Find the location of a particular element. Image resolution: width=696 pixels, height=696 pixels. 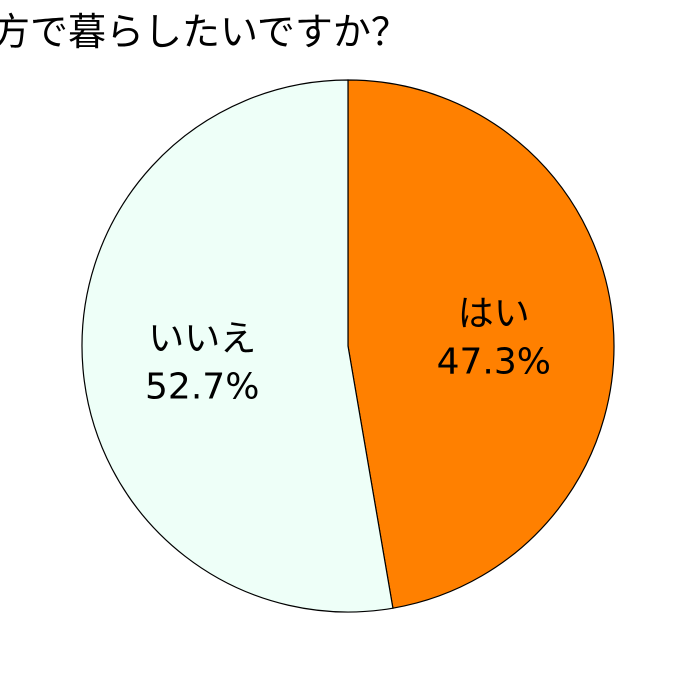

slice-value-label: 47.3% is located at coordinates (494, 362).